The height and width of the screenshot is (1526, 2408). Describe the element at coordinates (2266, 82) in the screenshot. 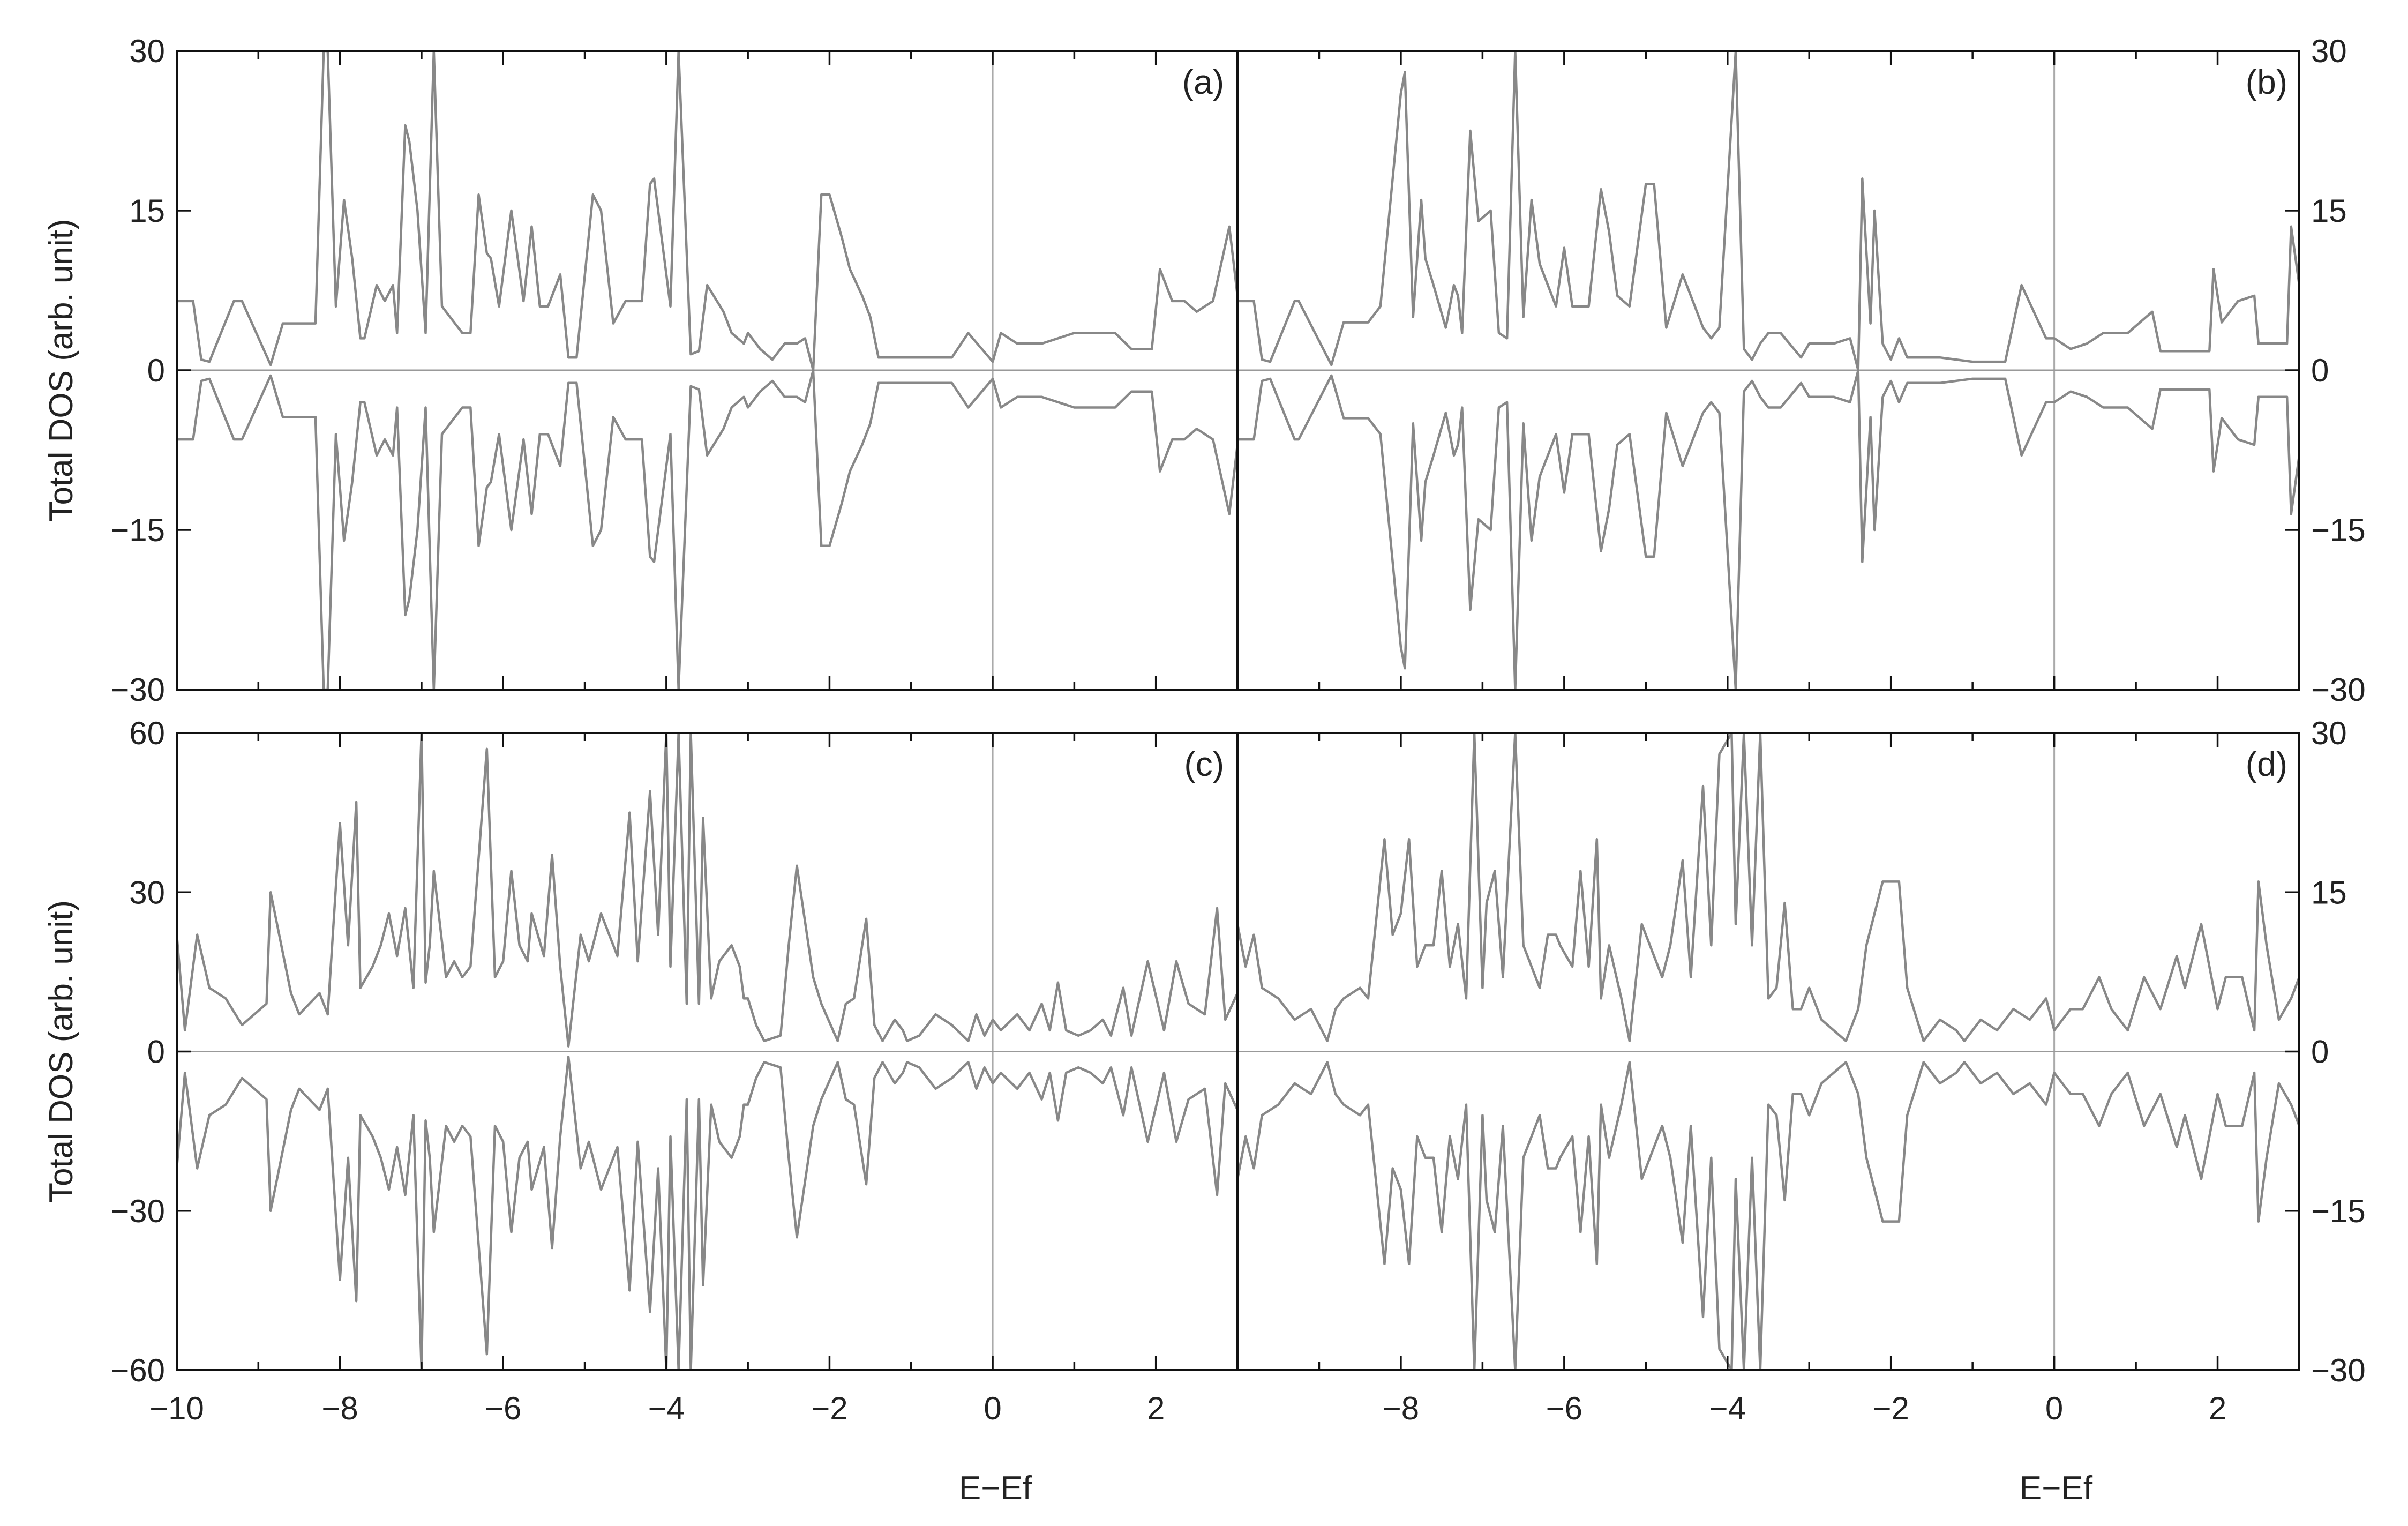

I see `panel-label: (b)` at that location.